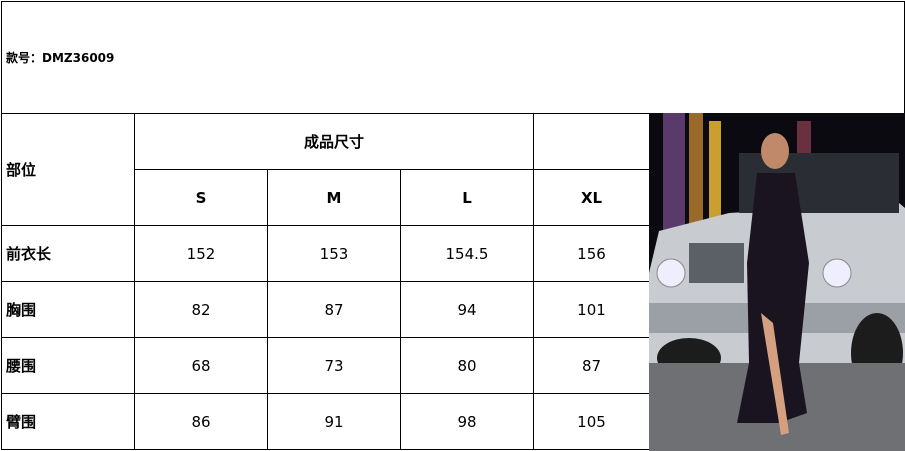 This screenshot has width=905, height=451. I want to click on size-header-m: M, so click(334, 197).